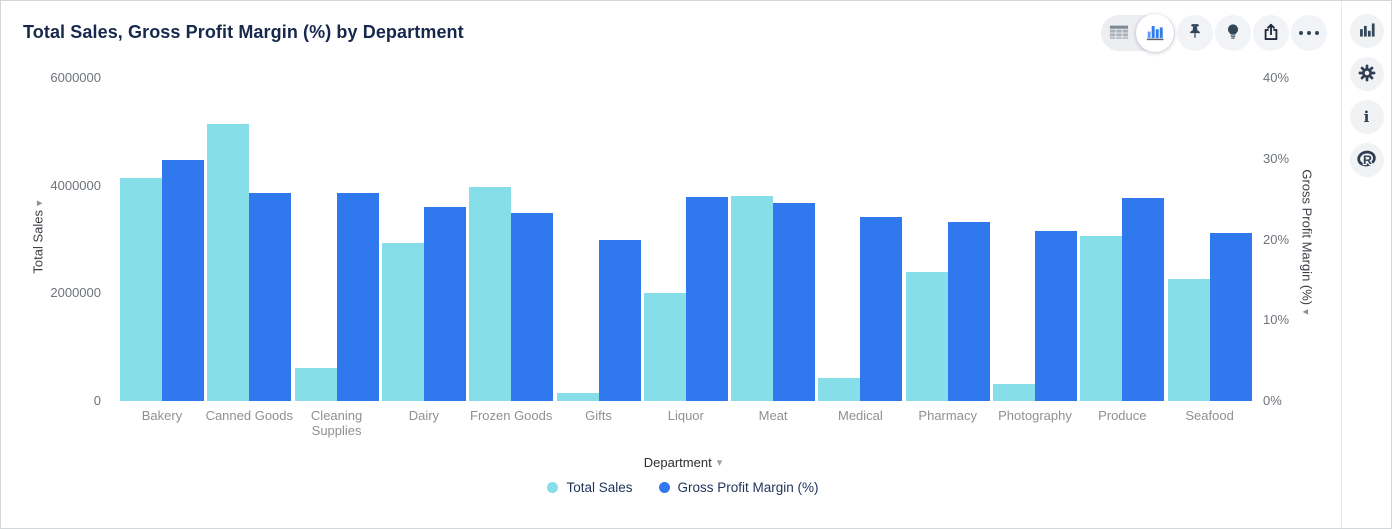 The height and width of the screenshot is (529, 1392). I want to click on settings-gear-icon, so click(1367, 74).